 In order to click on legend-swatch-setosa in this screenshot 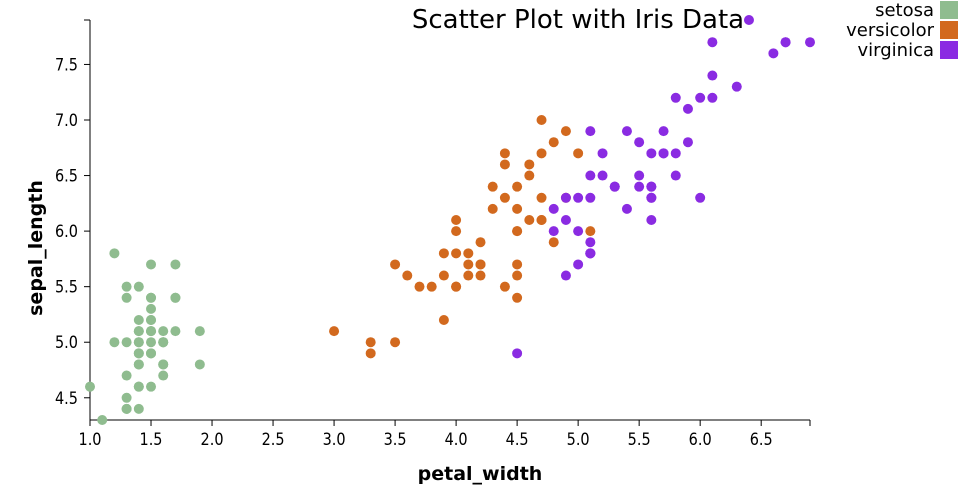, I will do `click(949, 10)`.